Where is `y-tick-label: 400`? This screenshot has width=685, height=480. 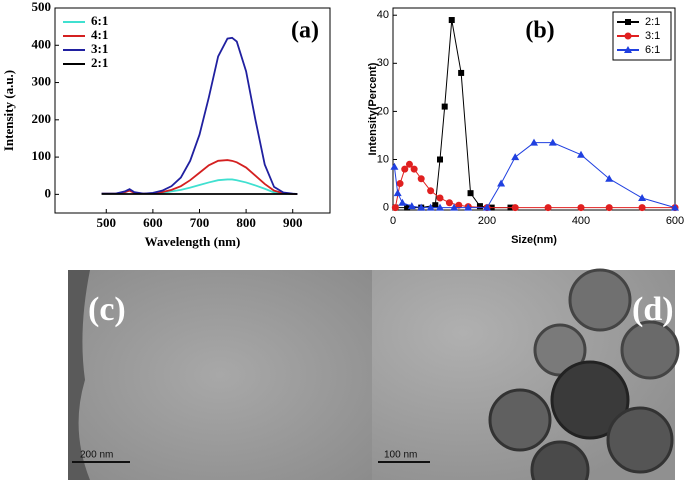 y-tick-label: 400 is located at coordinates (42, 43).